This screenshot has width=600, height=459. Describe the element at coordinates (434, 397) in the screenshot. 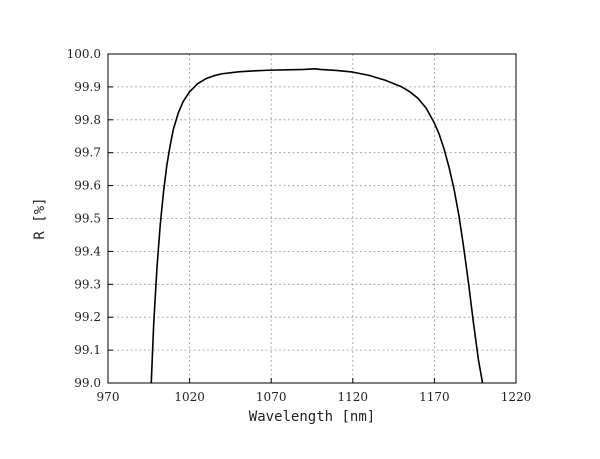

I see `x-tick-label: 1170` at that location.